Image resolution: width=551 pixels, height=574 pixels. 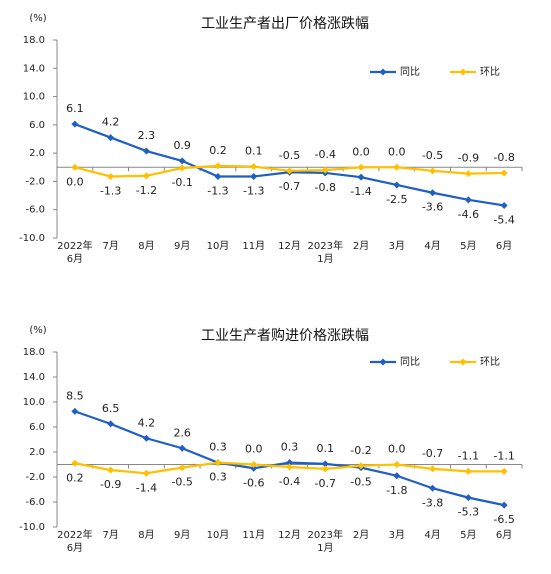 I want to click on value-label: 6.5, so click(x=111, y=408).